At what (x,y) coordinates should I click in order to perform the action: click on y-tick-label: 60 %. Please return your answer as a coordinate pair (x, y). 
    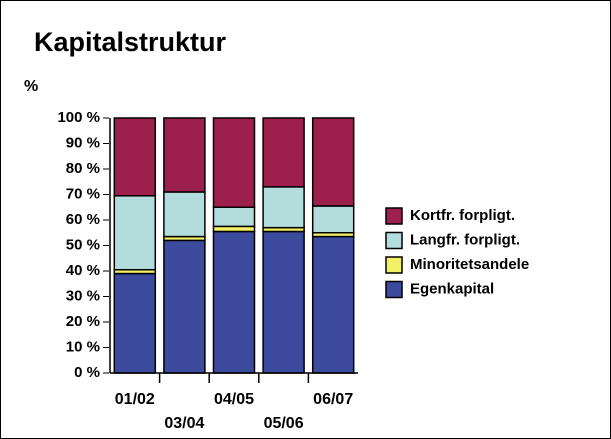
    Looking at the image, I should click on (83, 219).